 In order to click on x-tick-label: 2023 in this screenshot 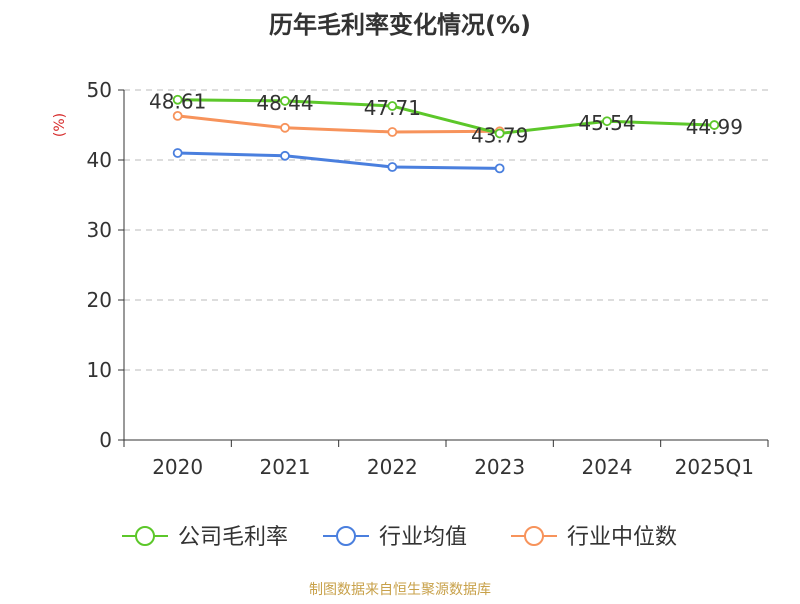, I will do `click(499, 467)`.